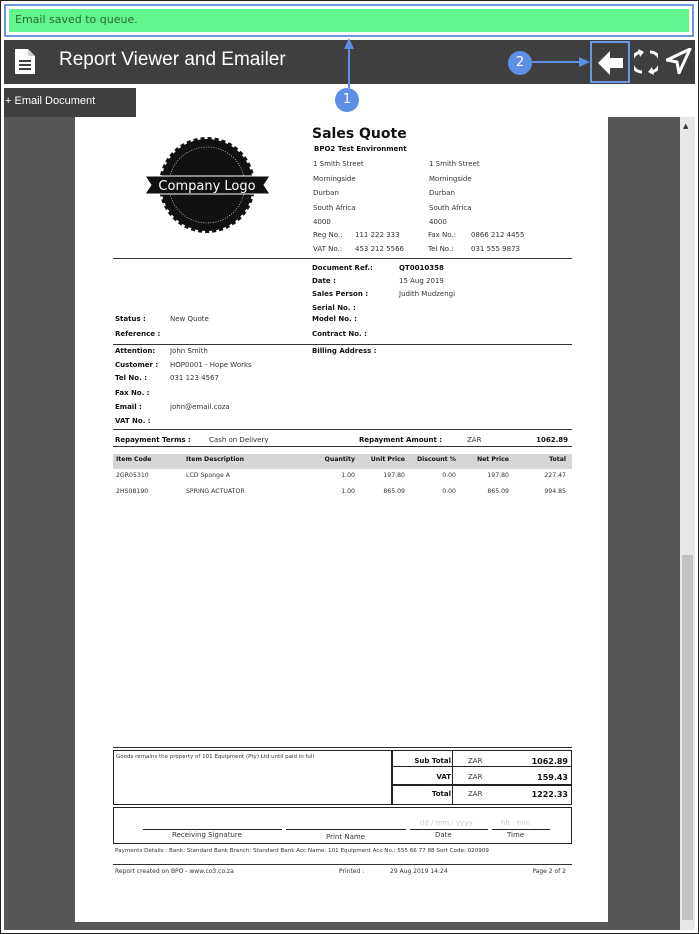  Describe the element at coordinates (322, 222) in the screenshot. I see `addr1-4: 4000` at that location.